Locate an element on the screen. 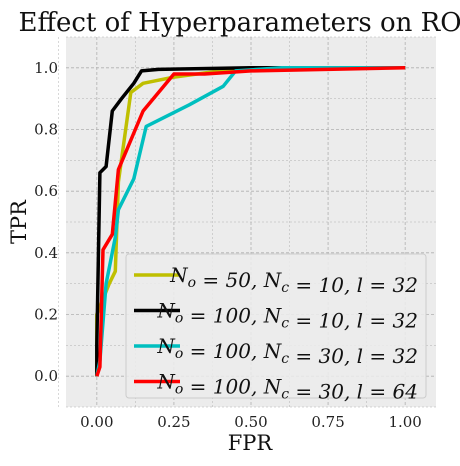  legend-label: No = 50, Nc = 10, l = 32 is located at coordinates (293, 280).